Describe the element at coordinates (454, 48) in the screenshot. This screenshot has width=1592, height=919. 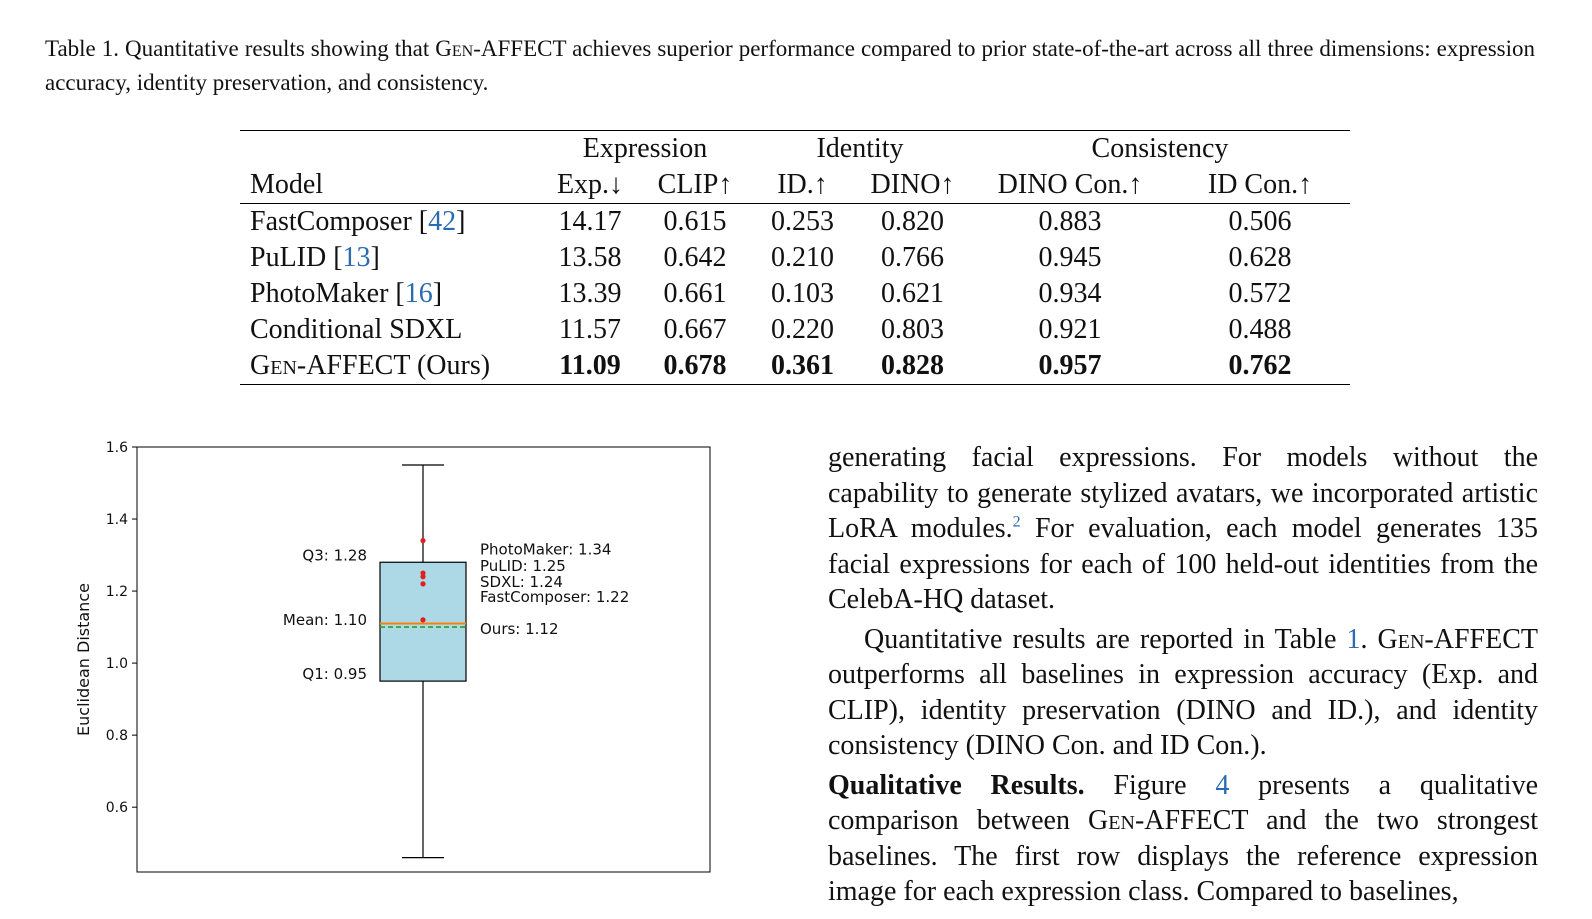
I see `caption-gen: Gen` at that location.